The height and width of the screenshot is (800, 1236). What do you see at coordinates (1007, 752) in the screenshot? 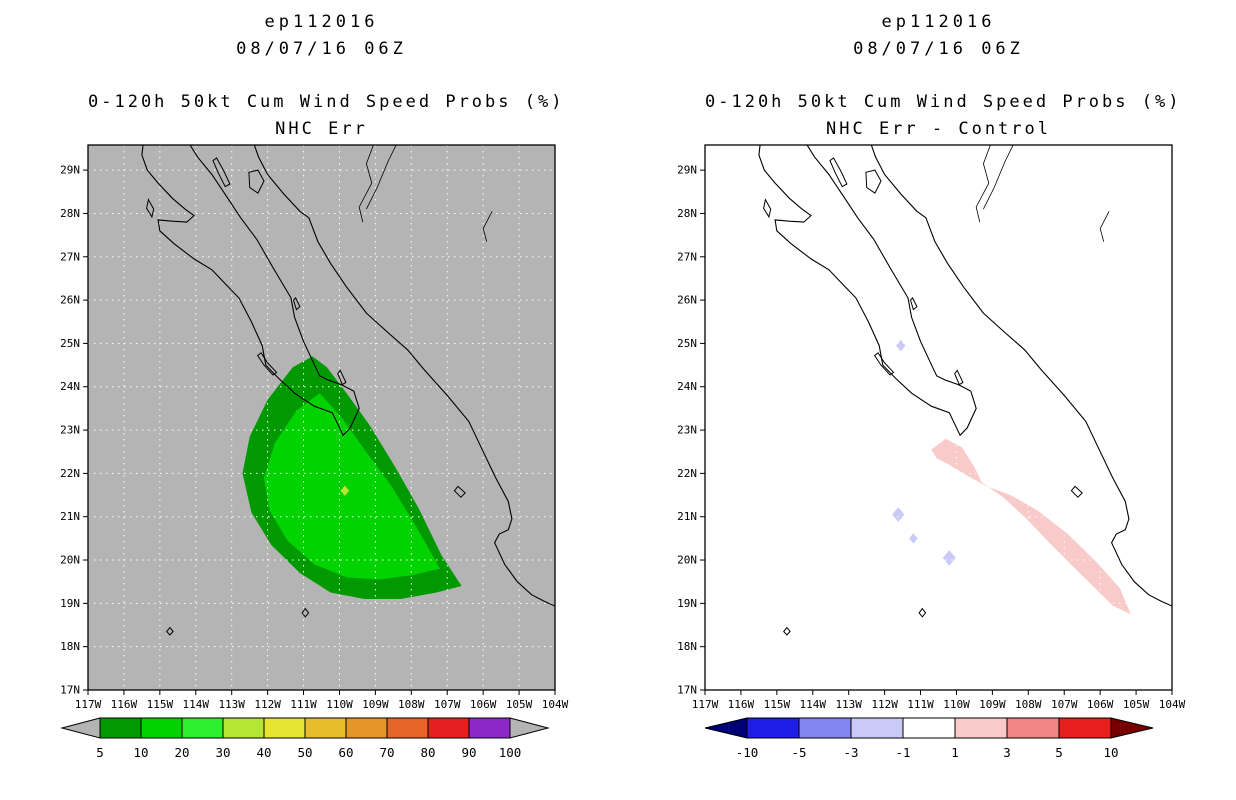
I see `colorbar-label: 3` at bounding box center [1007, 752].